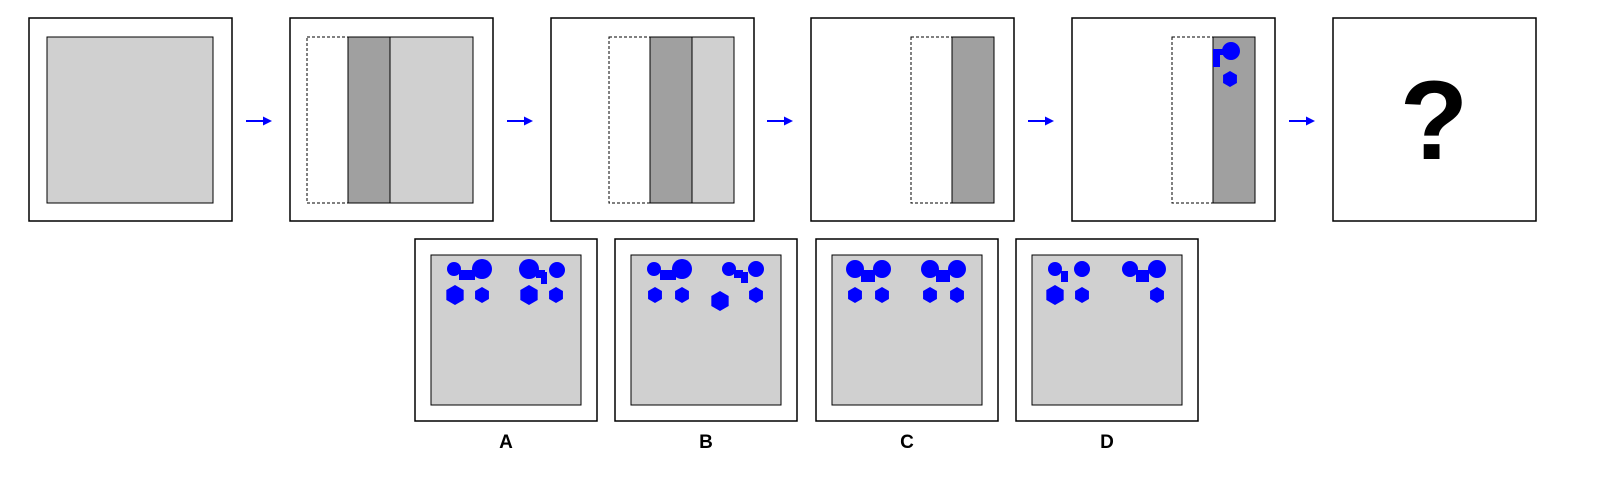 This screenshot has width=1610, height=490. What do you see at coordinates (706, 345) in the screenshot?
I see `option-b: B` at bounding box center [706, 345].